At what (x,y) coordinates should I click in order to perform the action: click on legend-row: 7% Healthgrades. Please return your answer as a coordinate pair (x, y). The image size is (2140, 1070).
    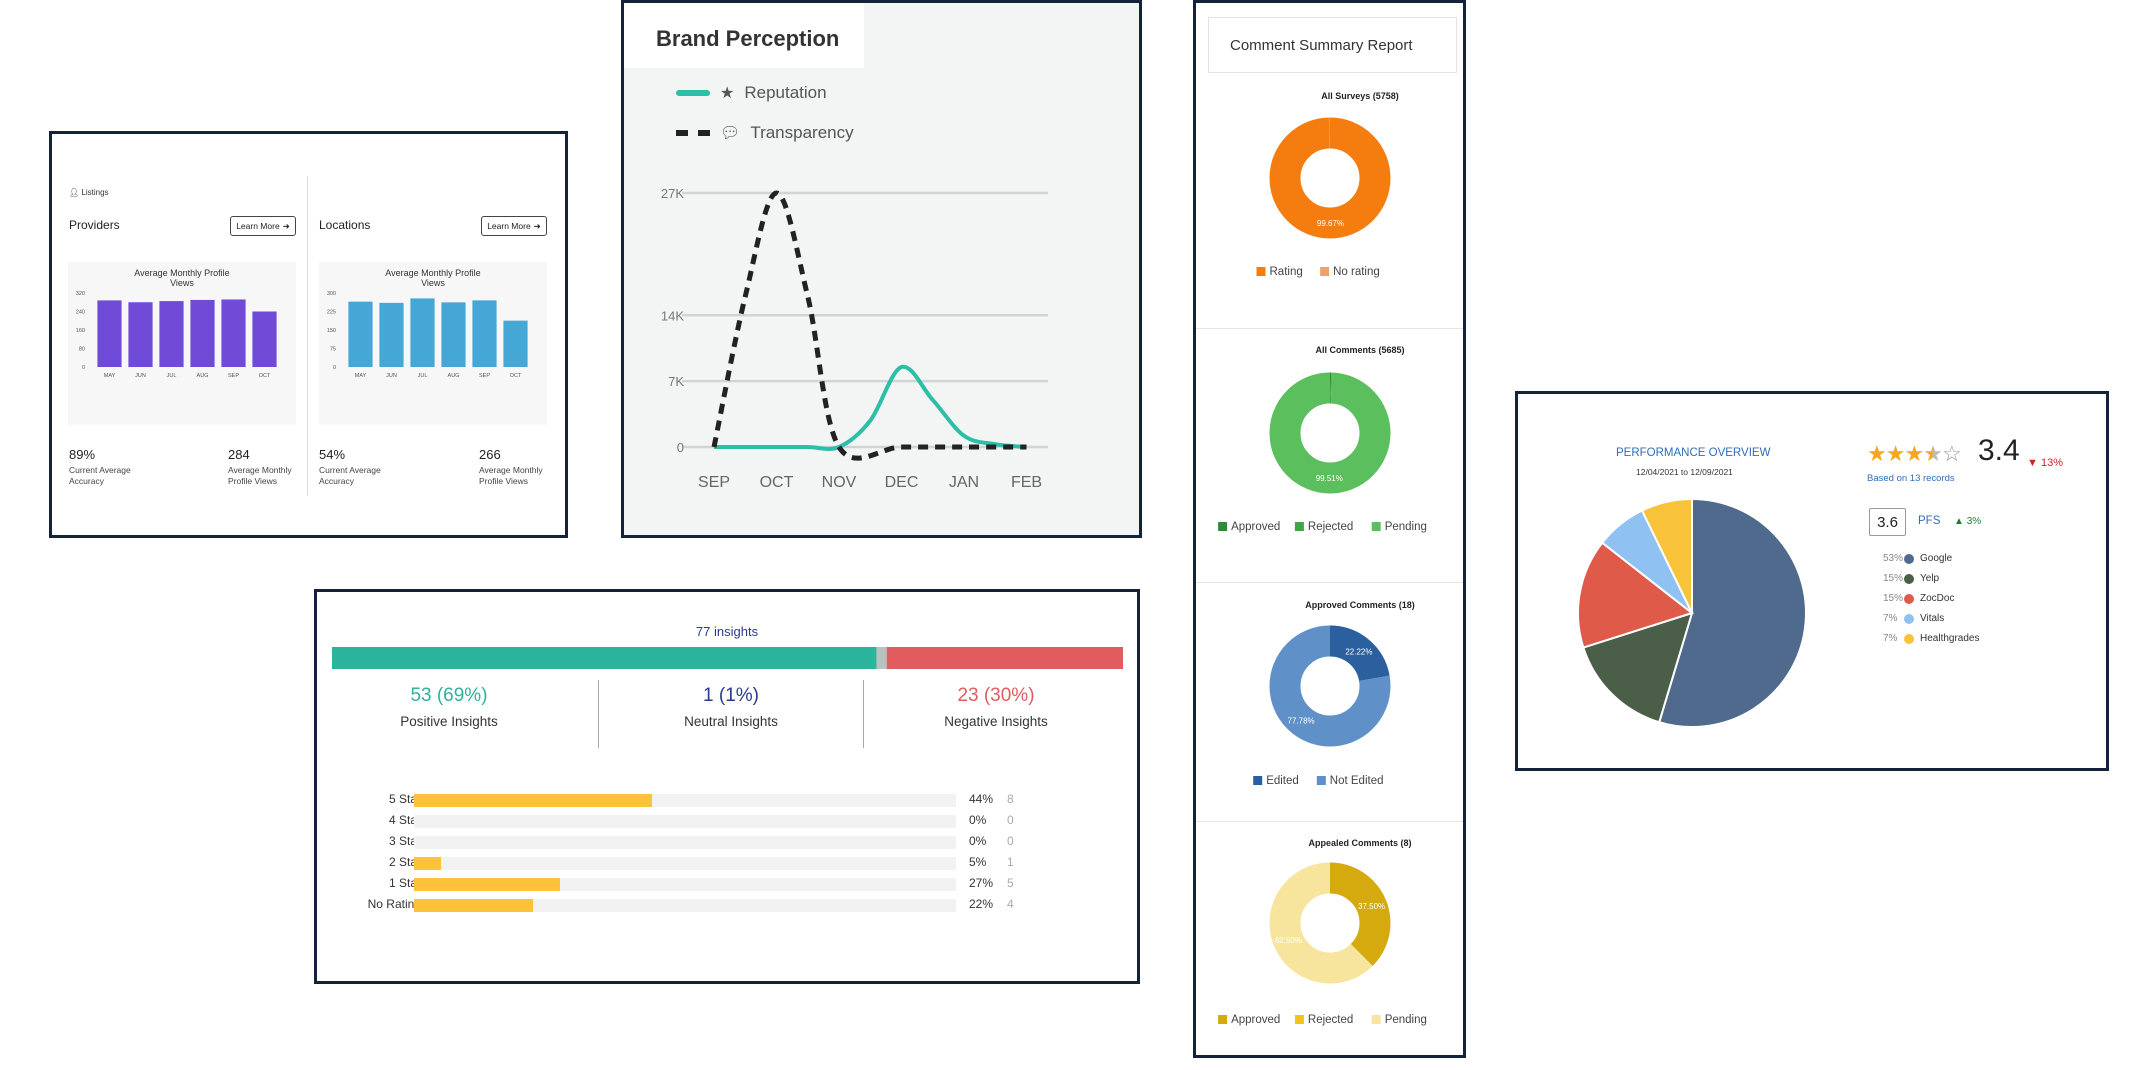
    Looking at the image, I should click on (1931, 638).